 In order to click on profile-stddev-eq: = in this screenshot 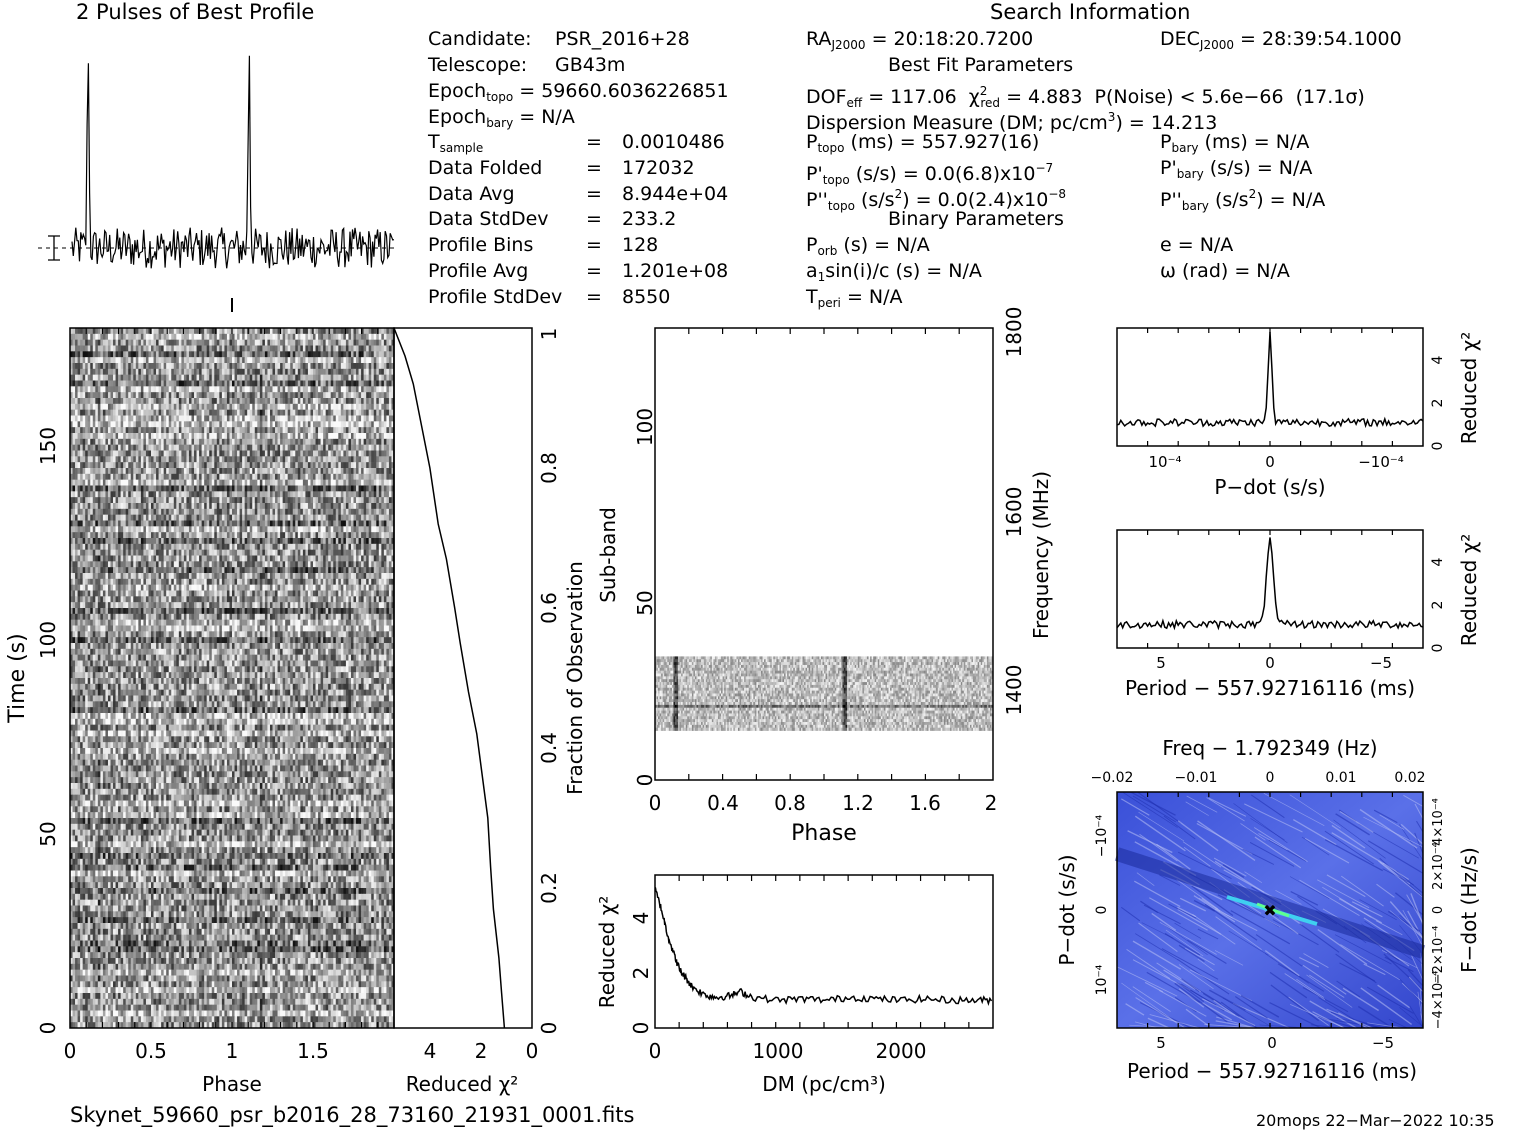, I will do `click(594, 297)`.